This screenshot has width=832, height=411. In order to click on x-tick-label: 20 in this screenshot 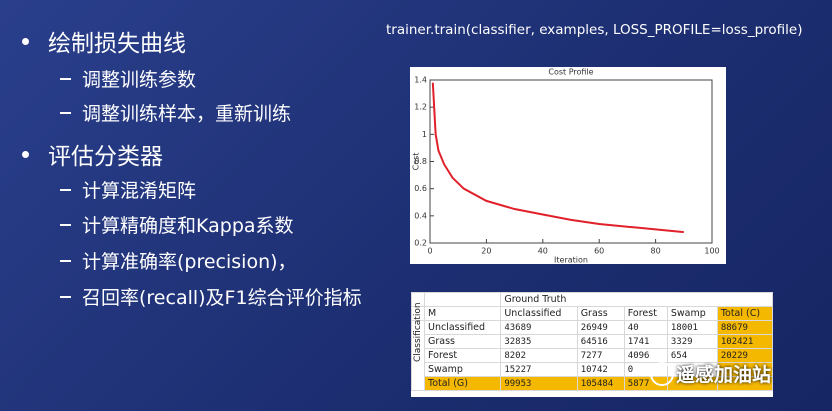, I will do `click(486, 251)`.